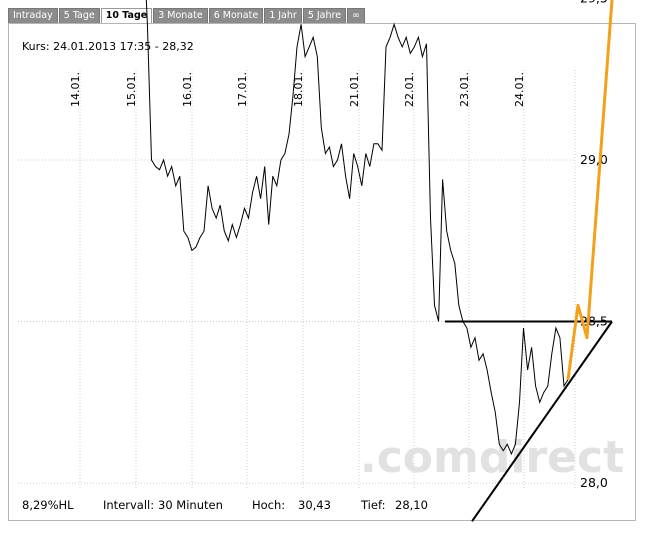  What do you see at coordinates (190, 505) in the screenshot?
I see `interval-value: 30 Minuten` at bounding box center [190, 505].